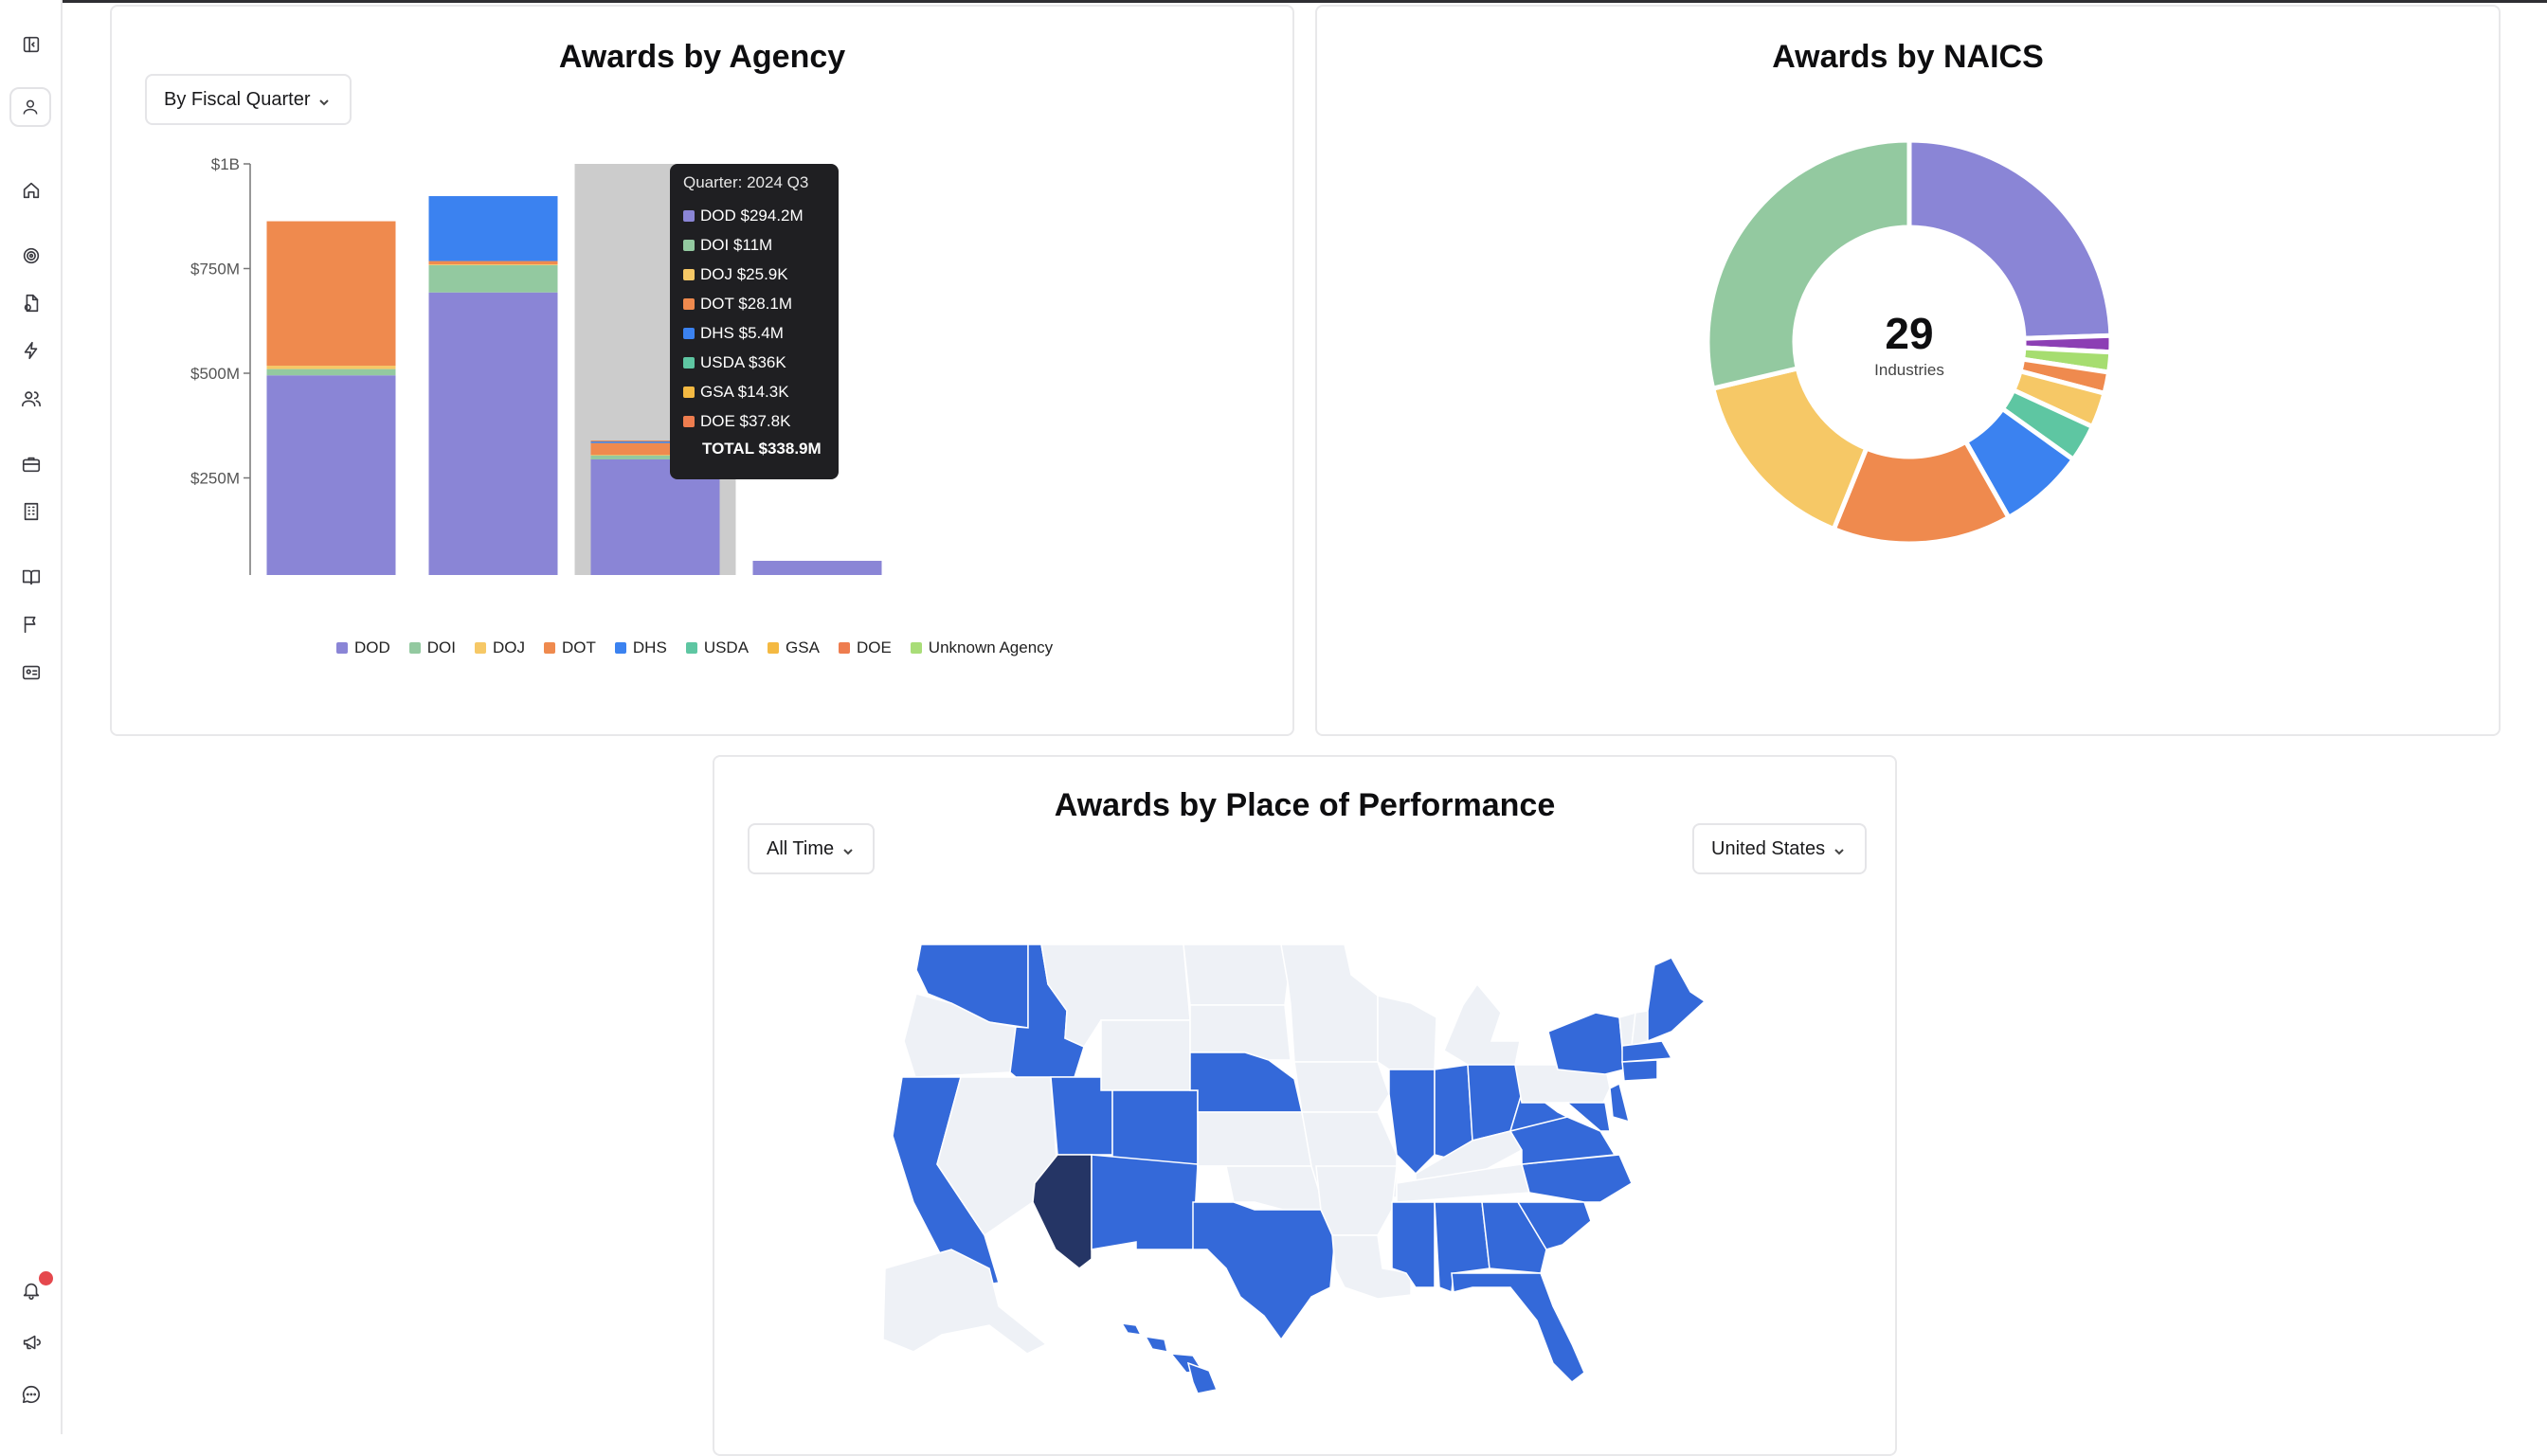 The image size is (2547, 1456). I want to click on legend-item: GSA, so click(794, 647).